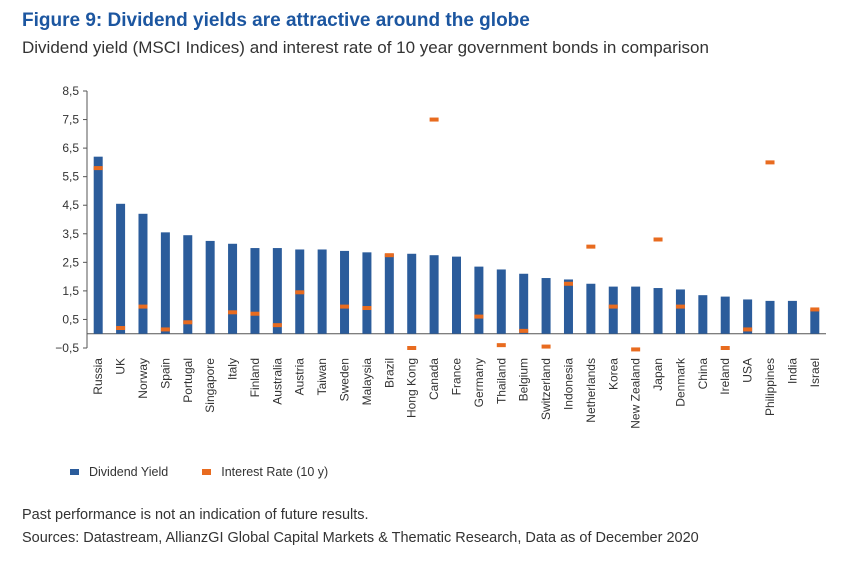  Describe the element at coordinates (188, 380) in the screenshot. I see `x-tick-label: Portugal` at that location.